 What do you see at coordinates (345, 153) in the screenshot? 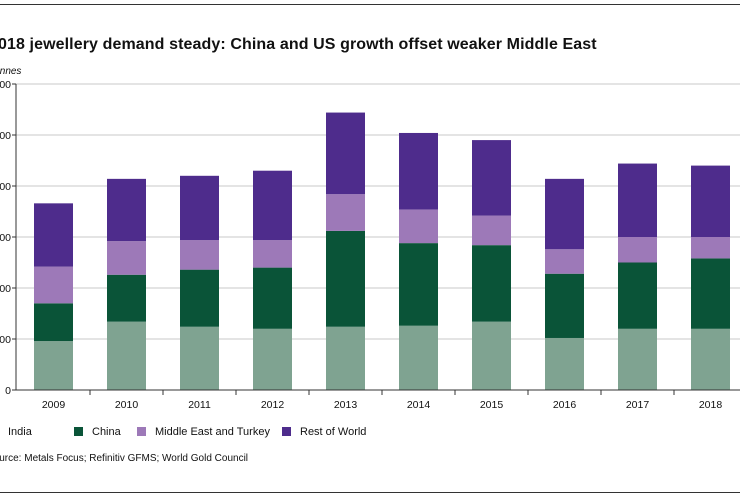
I see `bar-segment-rest-of-world-2013` at bounding box center [345, 153].